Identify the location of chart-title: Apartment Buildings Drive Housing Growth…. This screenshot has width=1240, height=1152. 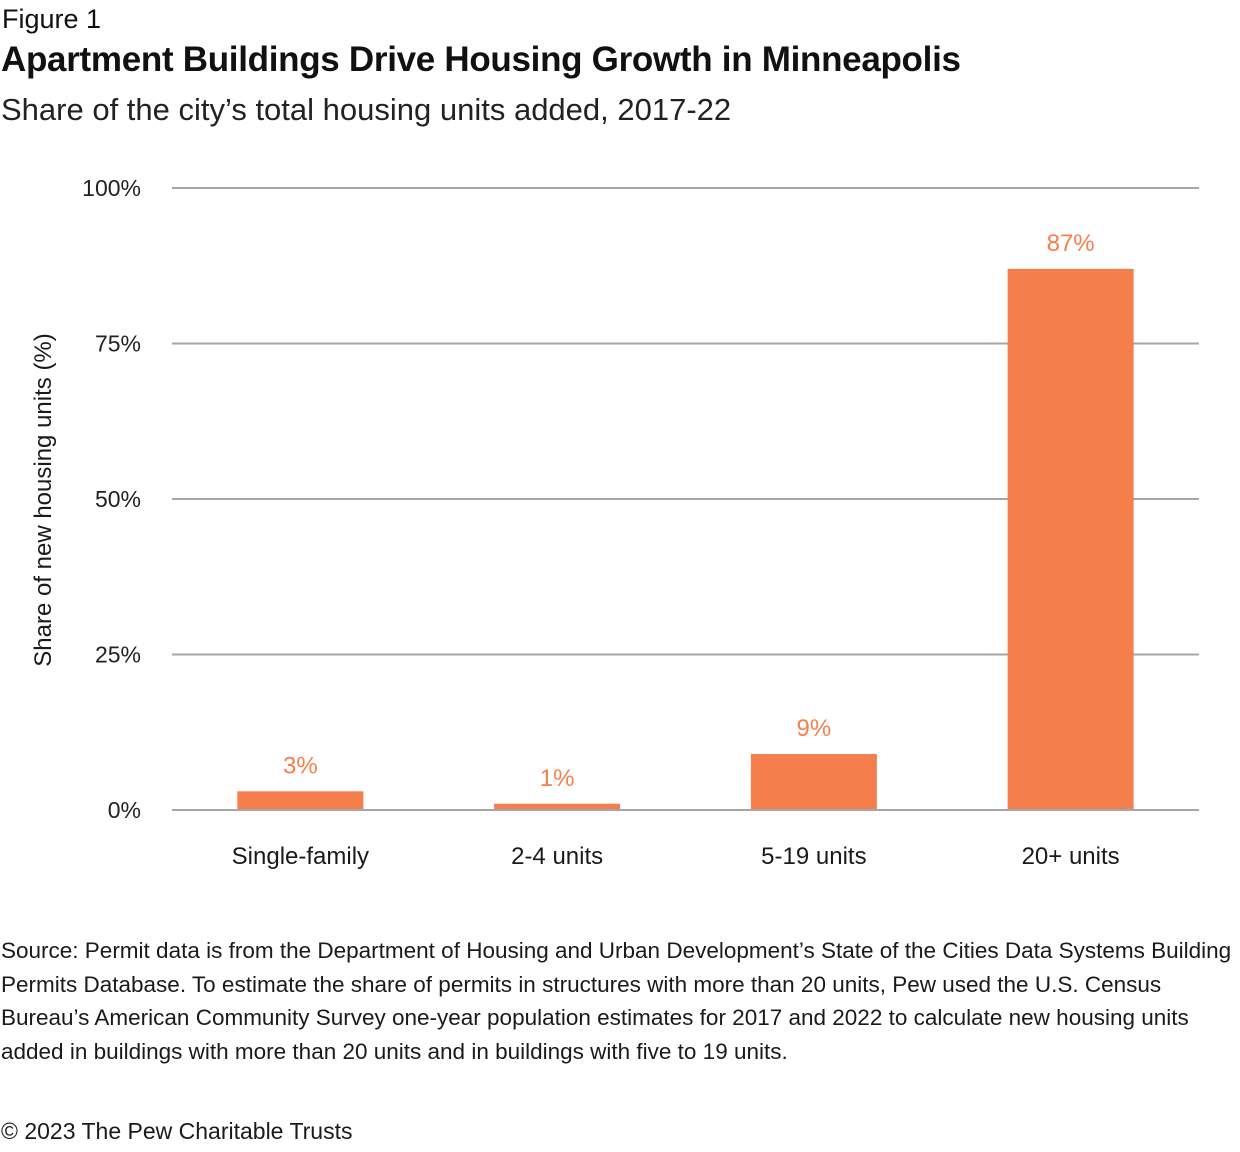
(481, 59).